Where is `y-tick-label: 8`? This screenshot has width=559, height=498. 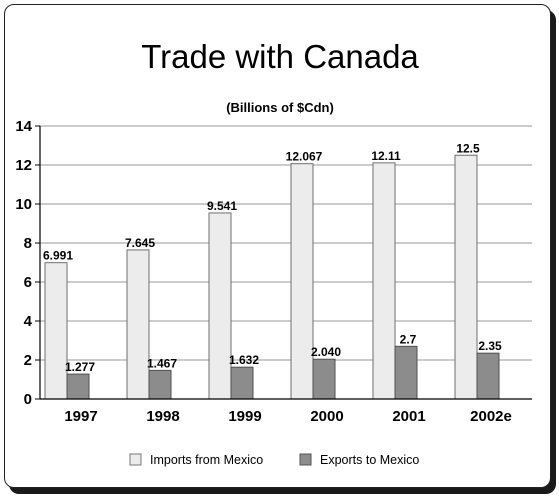 y-tick-label: 8 is located at coordinates (28, 243).